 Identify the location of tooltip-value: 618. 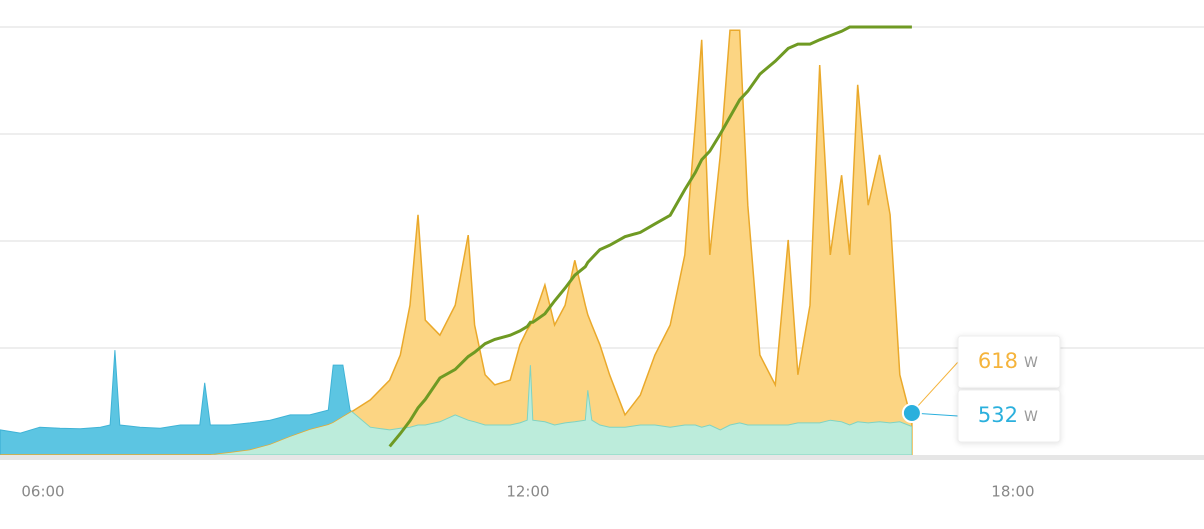
(998, 361).